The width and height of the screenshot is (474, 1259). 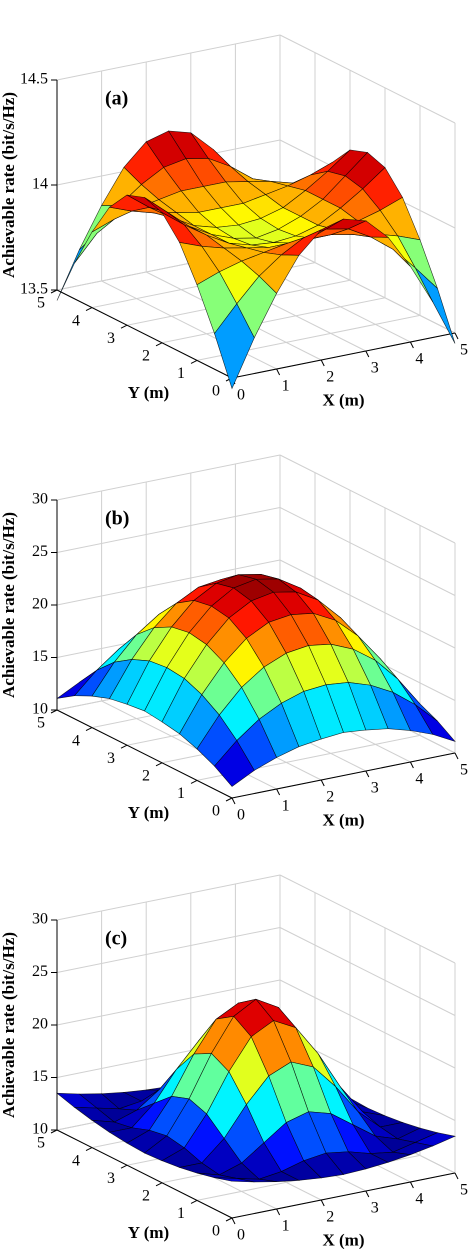 I want to click on y-tick-label: 5, so click(x=41, y=1143).